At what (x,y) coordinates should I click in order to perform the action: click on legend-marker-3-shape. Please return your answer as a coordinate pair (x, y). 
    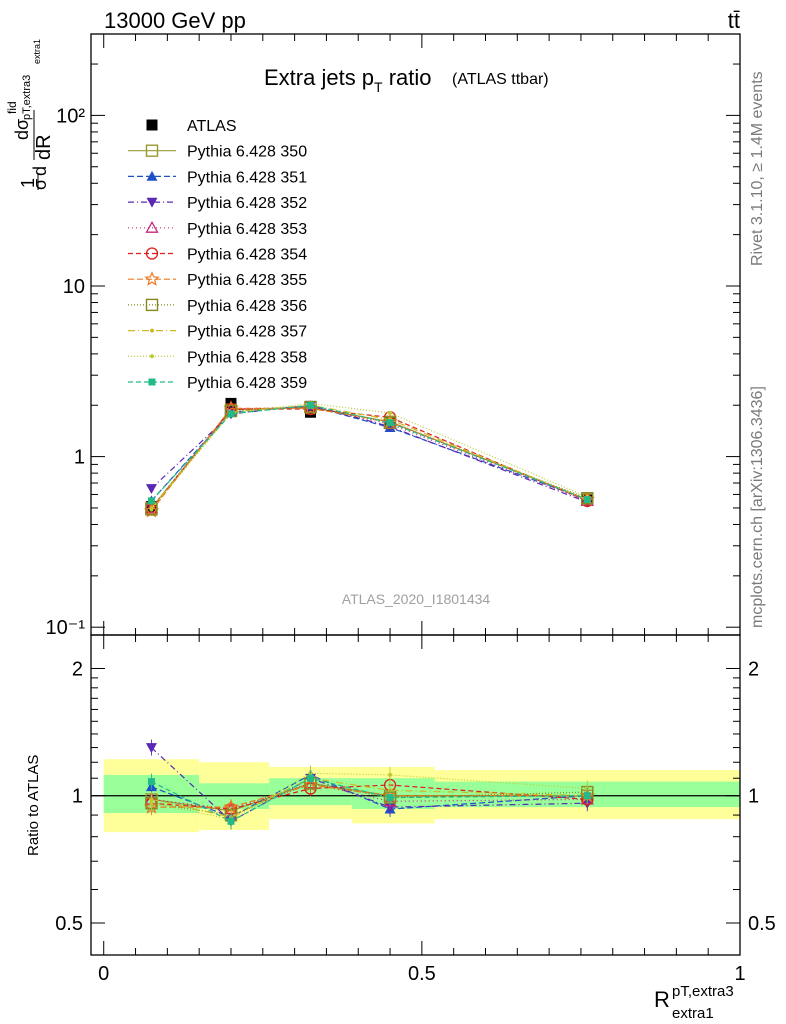
    Looking at the image, I should click on (152, 202).